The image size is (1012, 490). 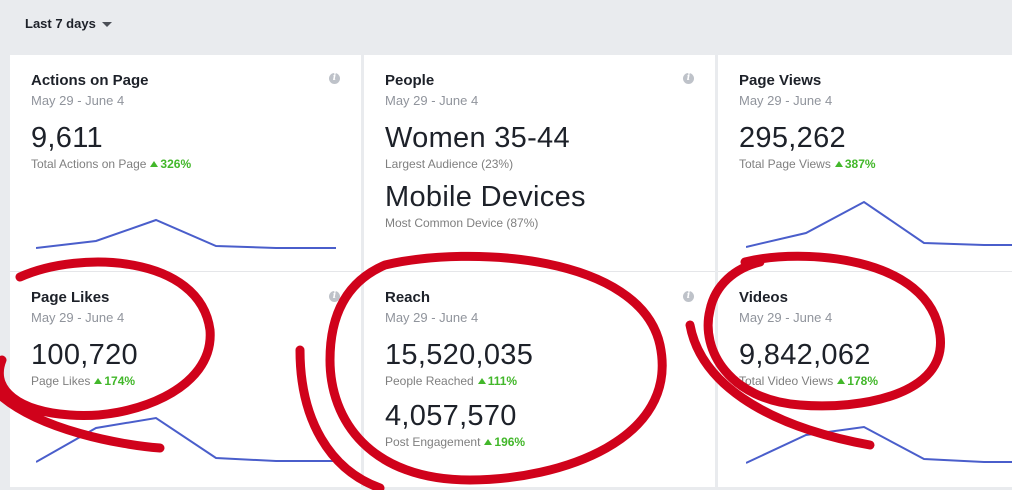 What do you see at coordinates (432, 100) in the screenshot?
I see `people-date: May 29 - June 4` at bounding box center [432, 100].